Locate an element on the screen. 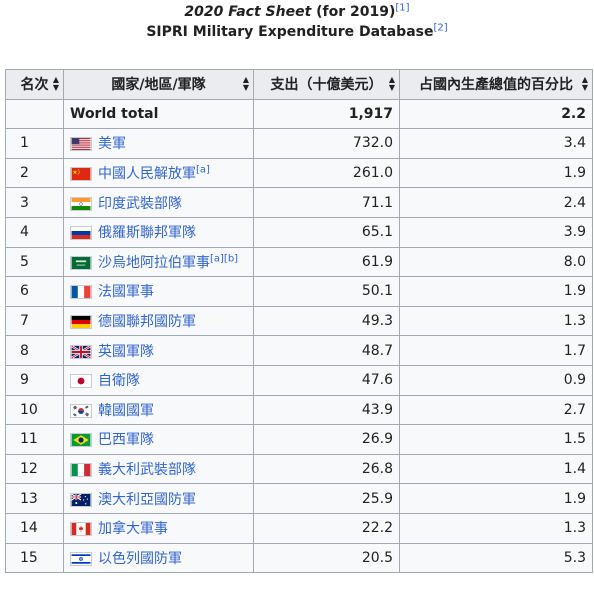 This screenshot has height=600, width=594. header-label: 支出（十億美元） is located at coordinates (326, 85).